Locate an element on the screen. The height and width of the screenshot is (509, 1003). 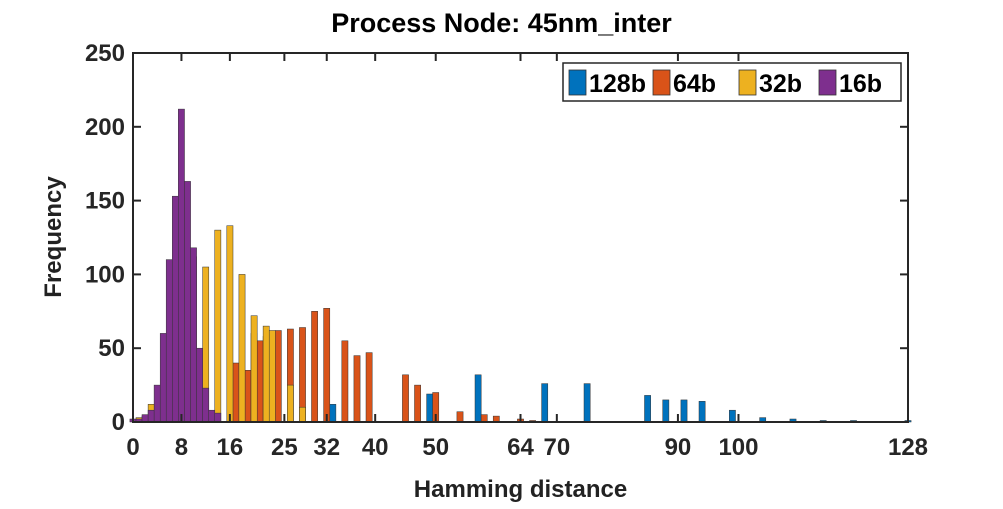
y-tick-label: 200 is located at coordinates (105, 127).